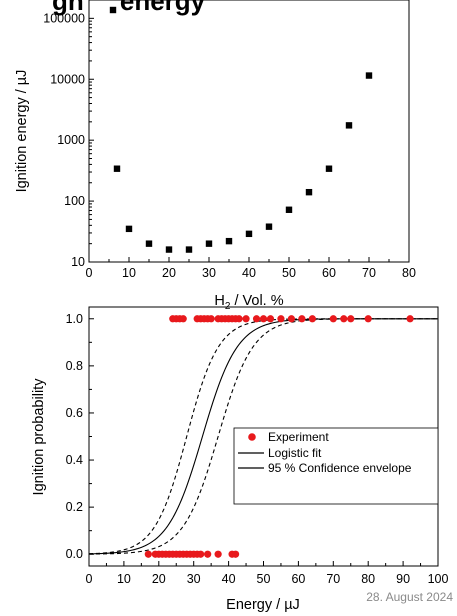 Image resolution: width=457 pixels, height=616 pixels. I want to click on bottom-x-tick-label: 10, so click(124, 579).